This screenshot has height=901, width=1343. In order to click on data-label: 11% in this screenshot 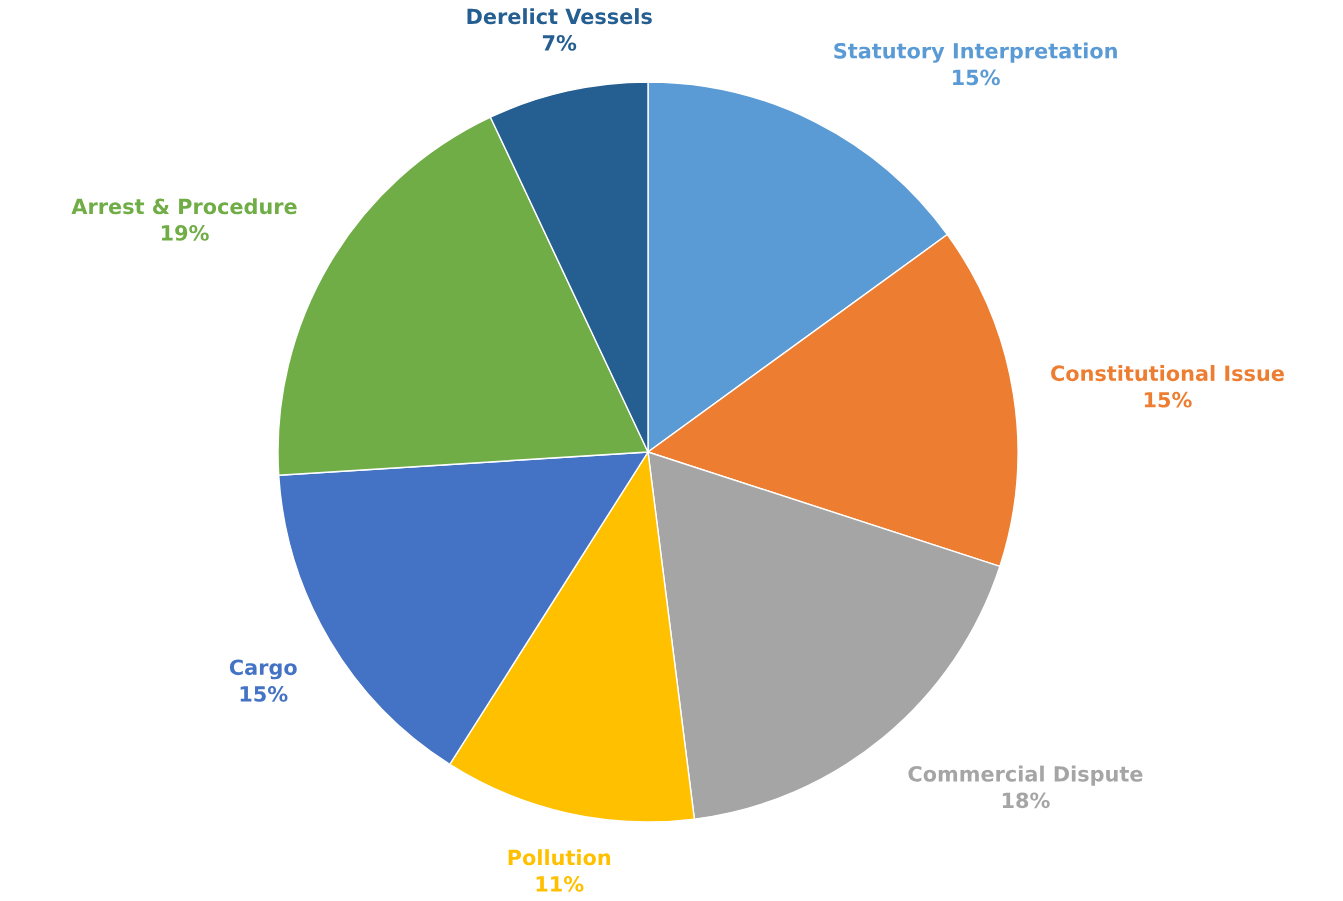, I will do `click(560, 884)`.